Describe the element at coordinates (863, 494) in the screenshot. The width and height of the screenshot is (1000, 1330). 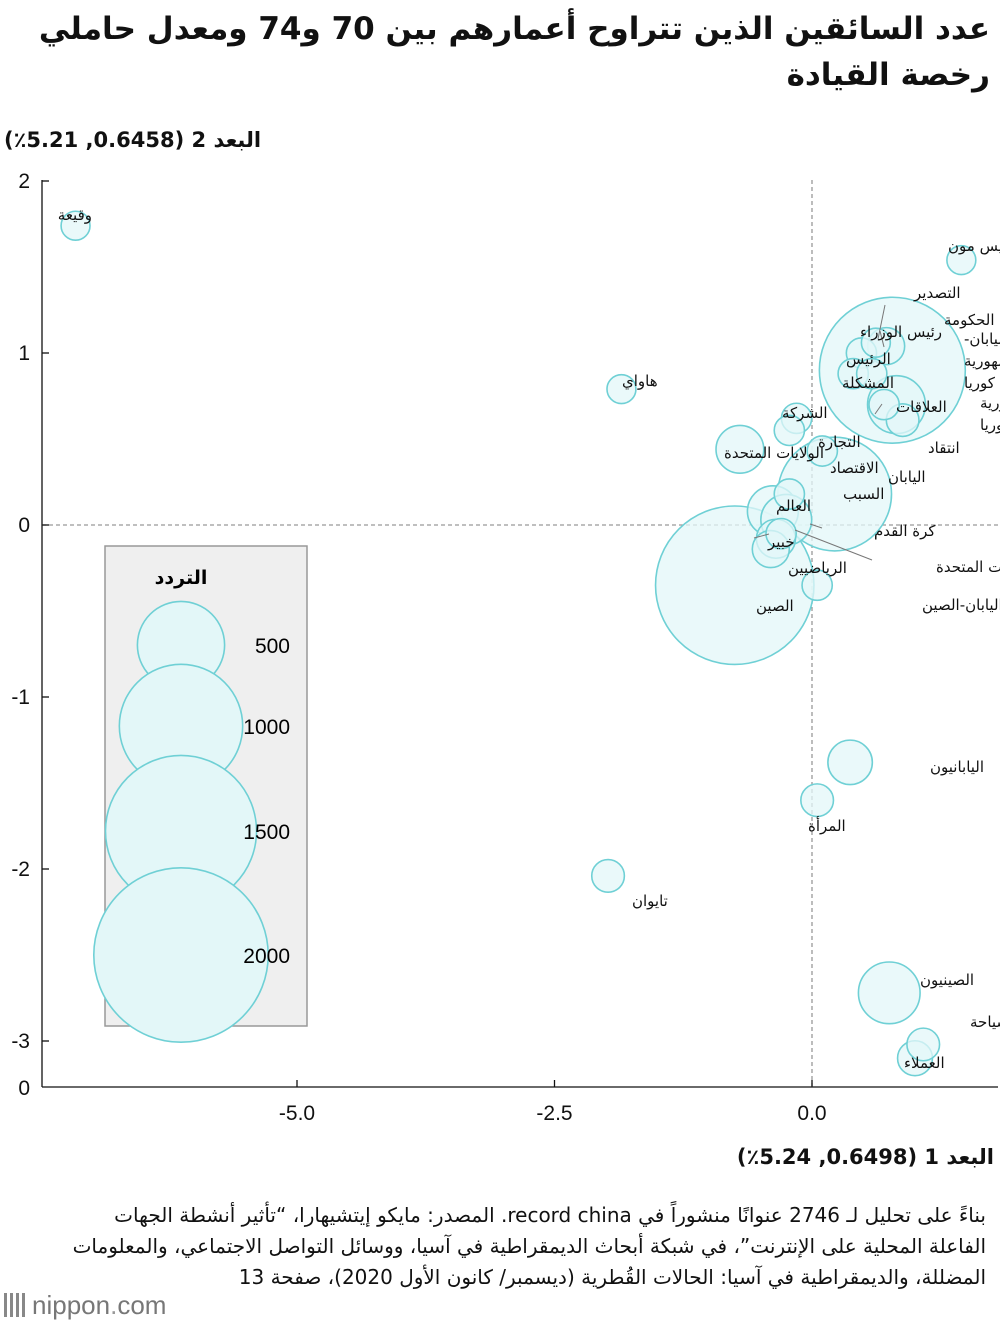
I see `point-label: السبب` at that location.